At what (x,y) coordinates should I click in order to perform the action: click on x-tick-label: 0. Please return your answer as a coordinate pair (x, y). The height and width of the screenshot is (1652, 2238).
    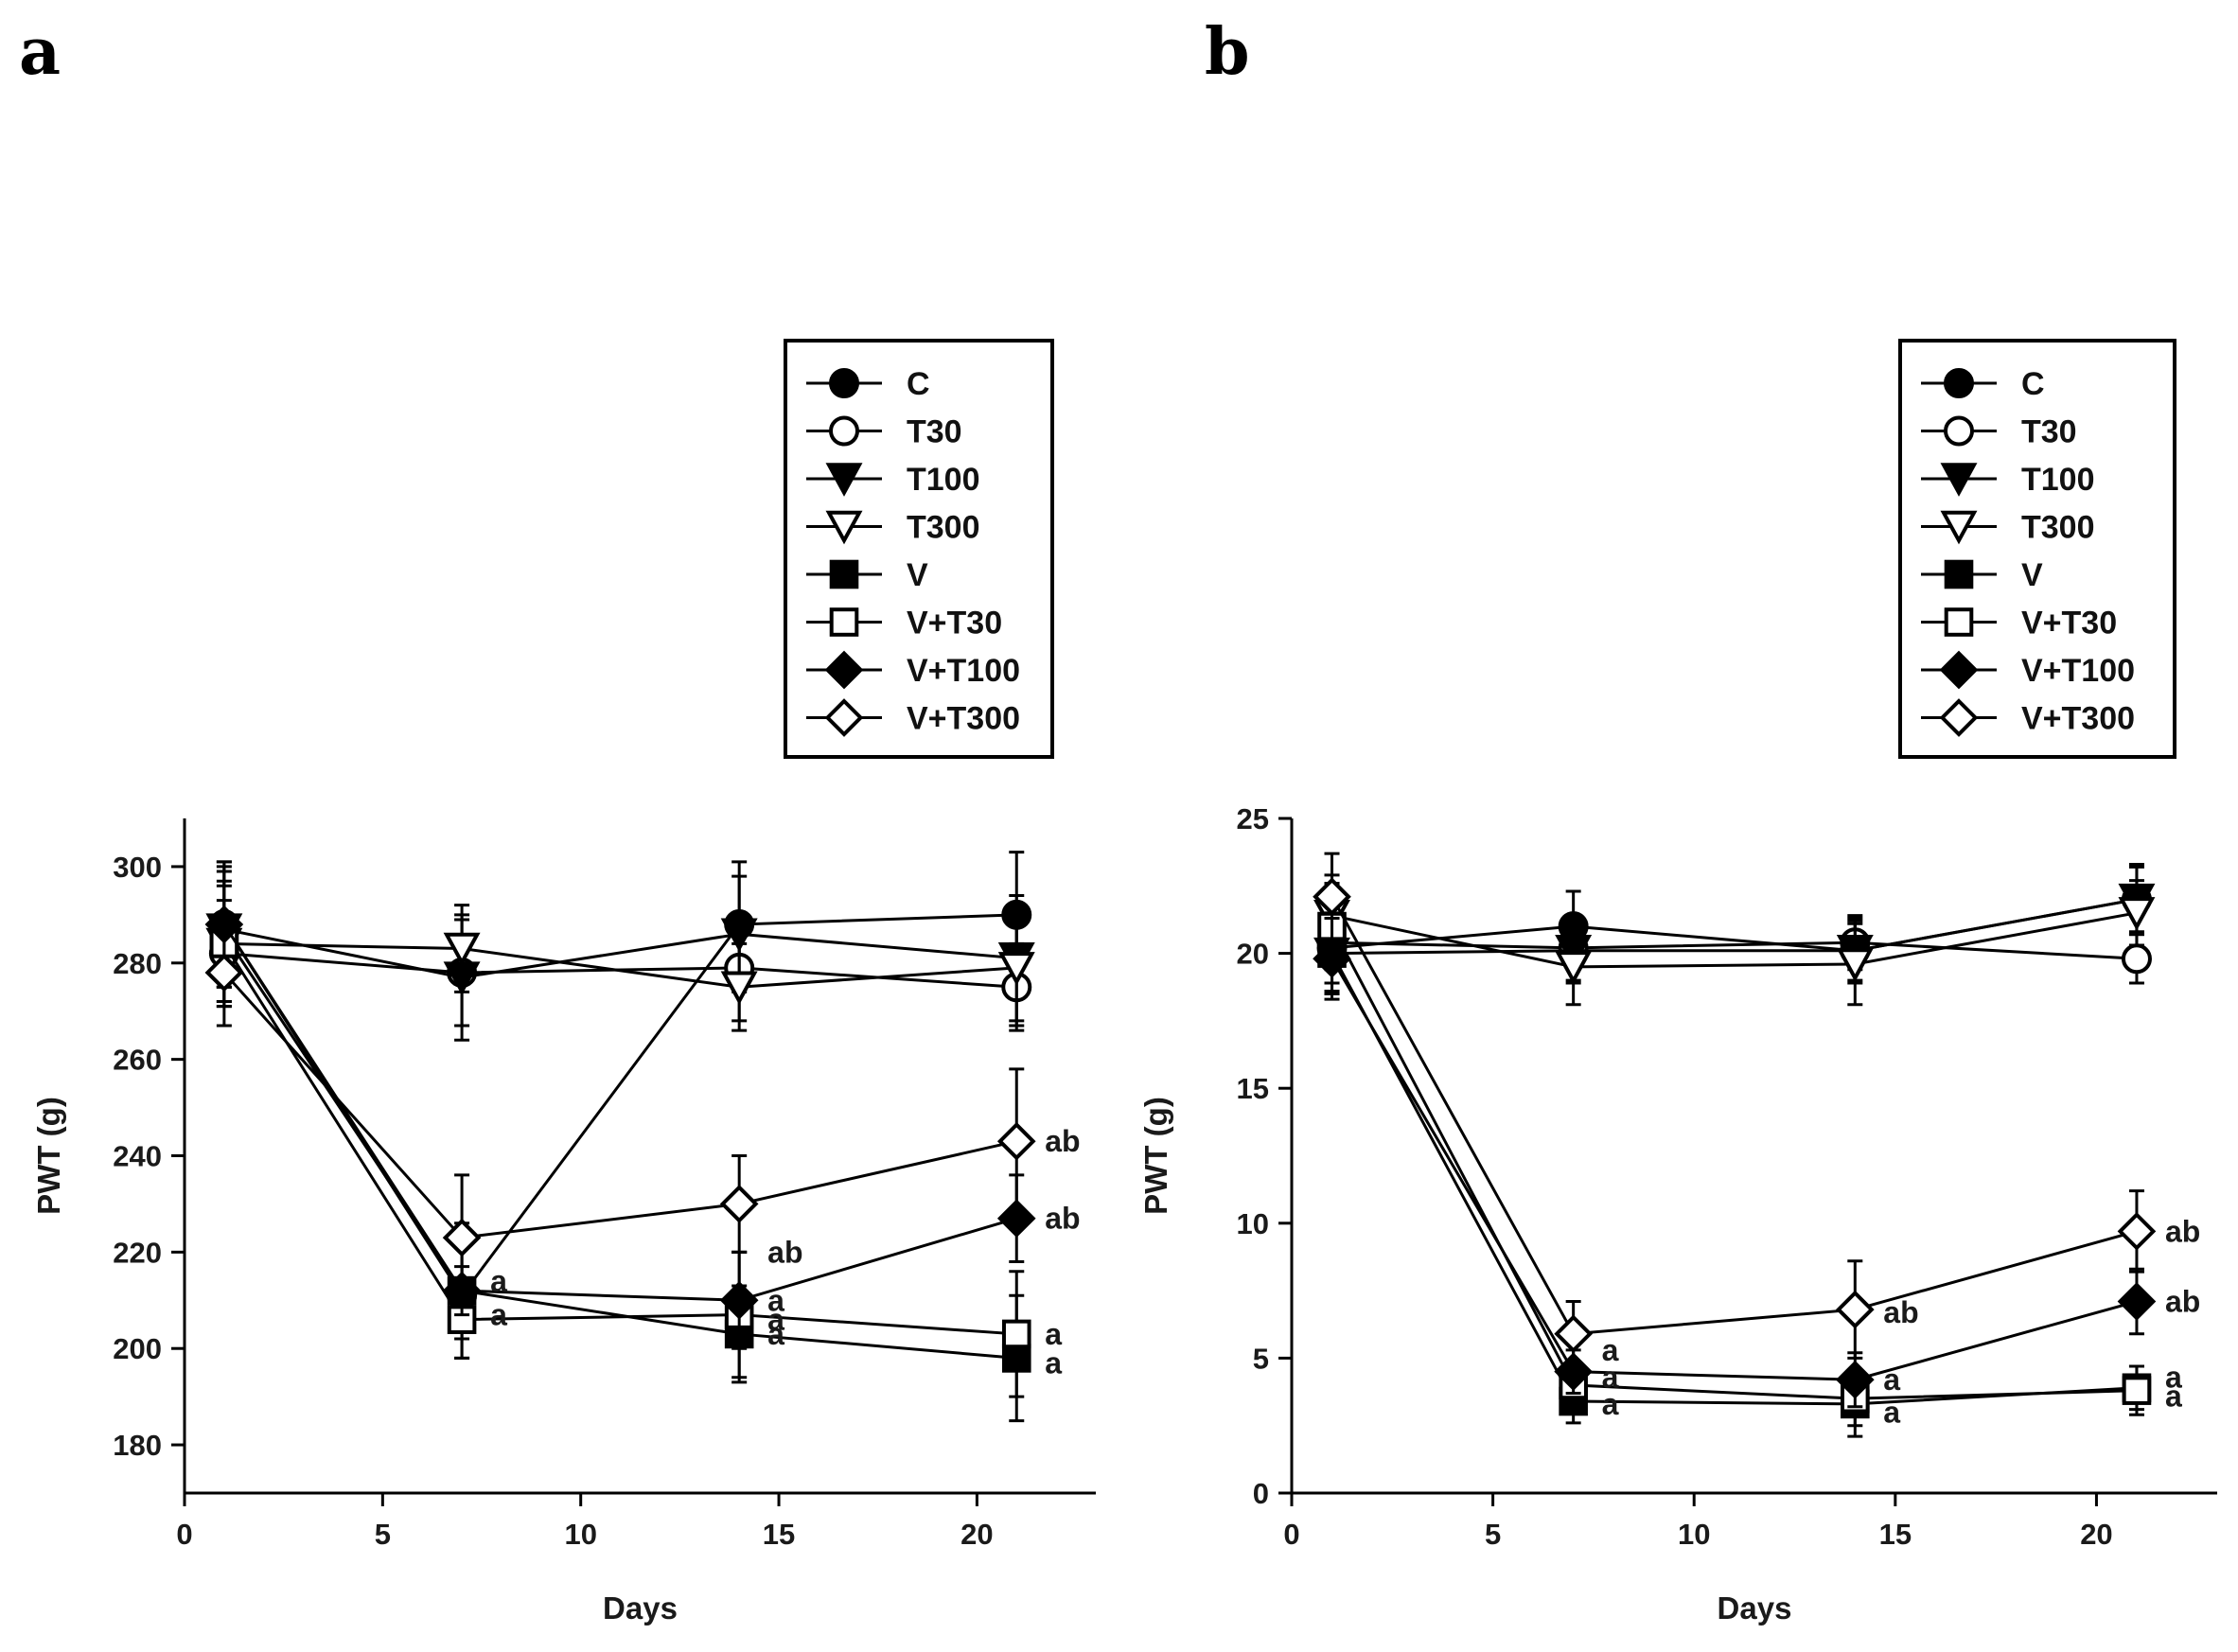
    Looking at the image, I should click on (184, 1534).